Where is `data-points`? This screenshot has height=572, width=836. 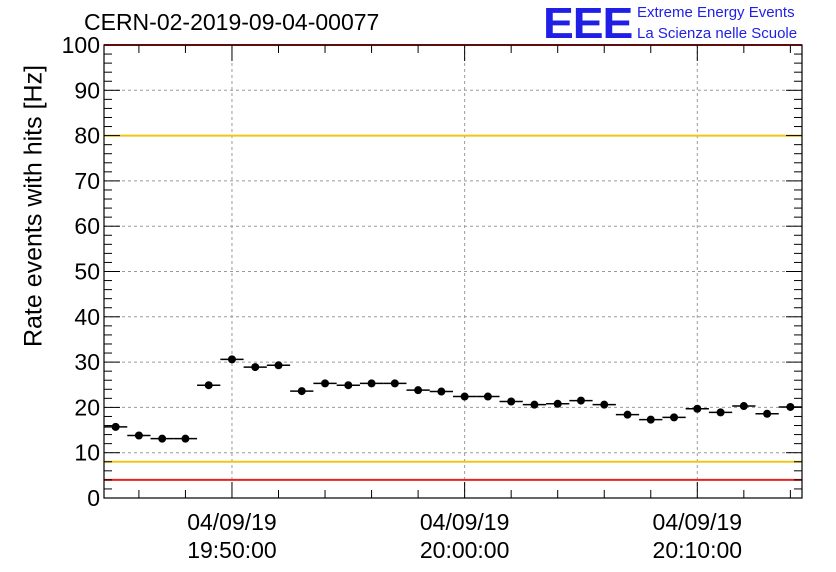 data-points is located at coordinates (453, 399).